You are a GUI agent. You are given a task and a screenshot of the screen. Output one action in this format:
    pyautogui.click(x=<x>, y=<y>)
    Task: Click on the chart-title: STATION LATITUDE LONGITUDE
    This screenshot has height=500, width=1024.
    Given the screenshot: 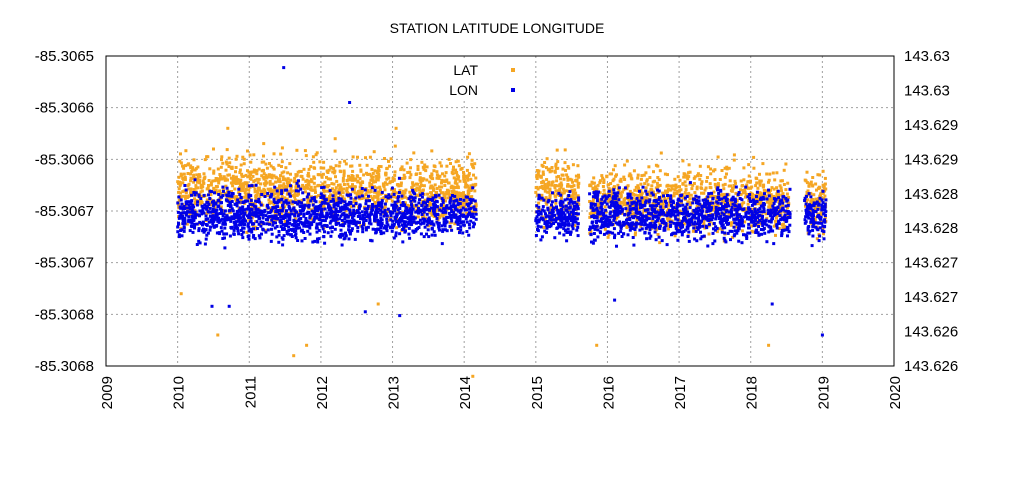 What is the action you would take?
    pyautogui.click(x=497, y=28)
    